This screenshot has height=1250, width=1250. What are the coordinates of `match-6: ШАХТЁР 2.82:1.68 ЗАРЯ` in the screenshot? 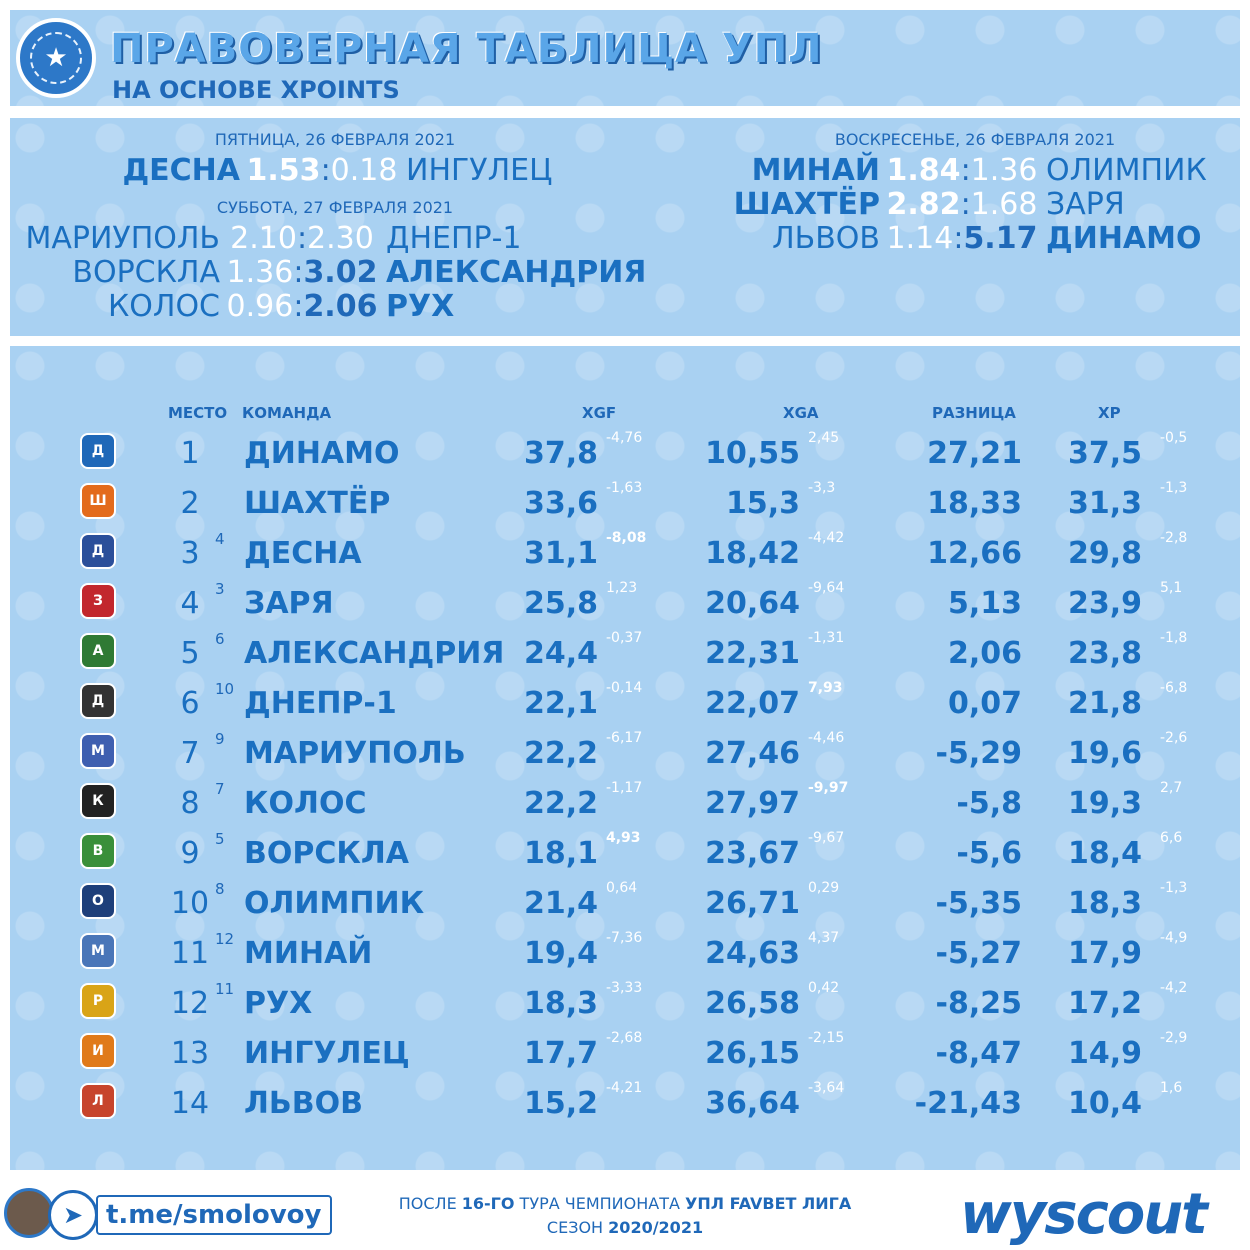 It's located at (625, 205).